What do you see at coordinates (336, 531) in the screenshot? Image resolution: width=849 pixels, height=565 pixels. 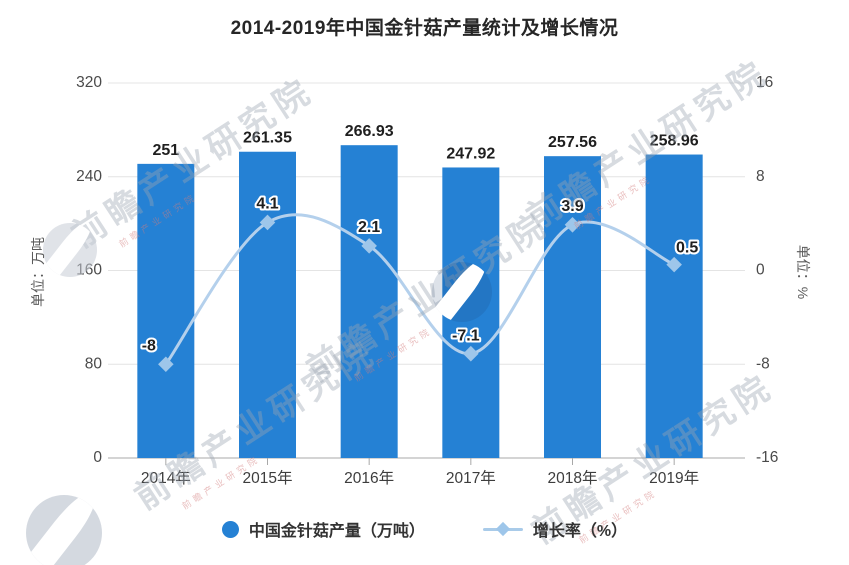 I see `legend-item-label: 中国金针菇产量（万吨）` at bounding box center [336, 531].